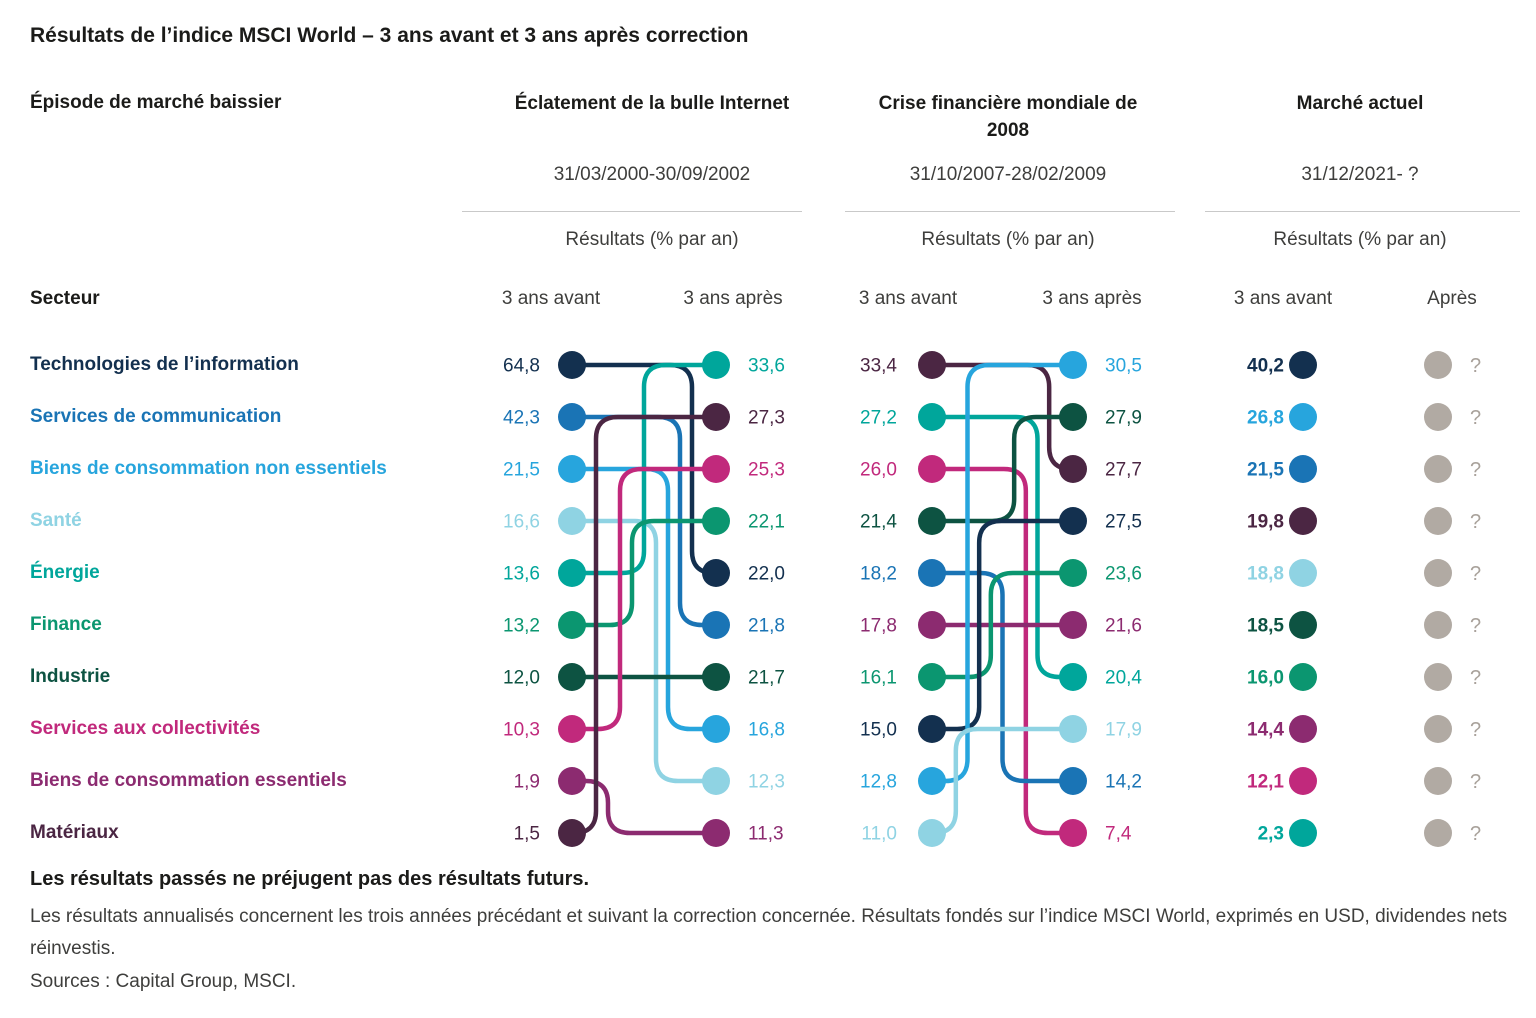 This screenshot has width=1536, height=1018. I want to click on value-after-2-noness: 30,5, so click(1123, 366).